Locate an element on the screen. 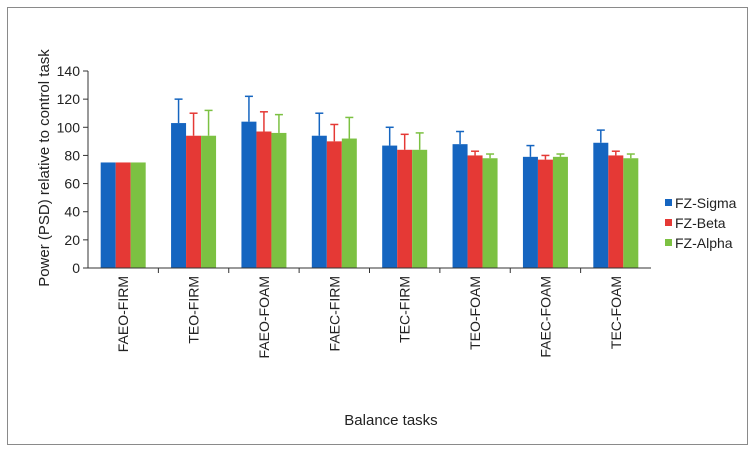 This screenshot has width=755, height=452. x-tick-label: TEO-FIRM is located at coordinates (194, 310).